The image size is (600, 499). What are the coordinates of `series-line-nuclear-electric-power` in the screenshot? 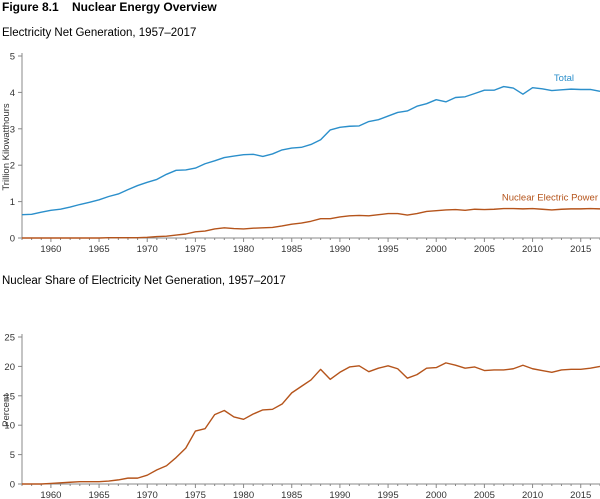 It's located at (311, 223).